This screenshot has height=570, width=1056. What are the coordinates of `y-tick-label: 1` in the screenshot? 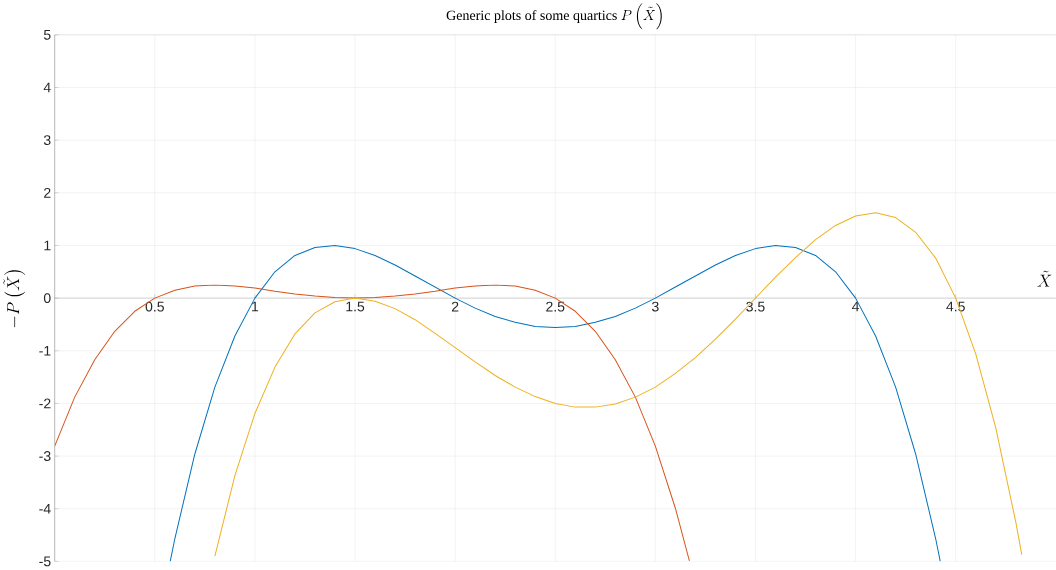 It's located at (47, 245).